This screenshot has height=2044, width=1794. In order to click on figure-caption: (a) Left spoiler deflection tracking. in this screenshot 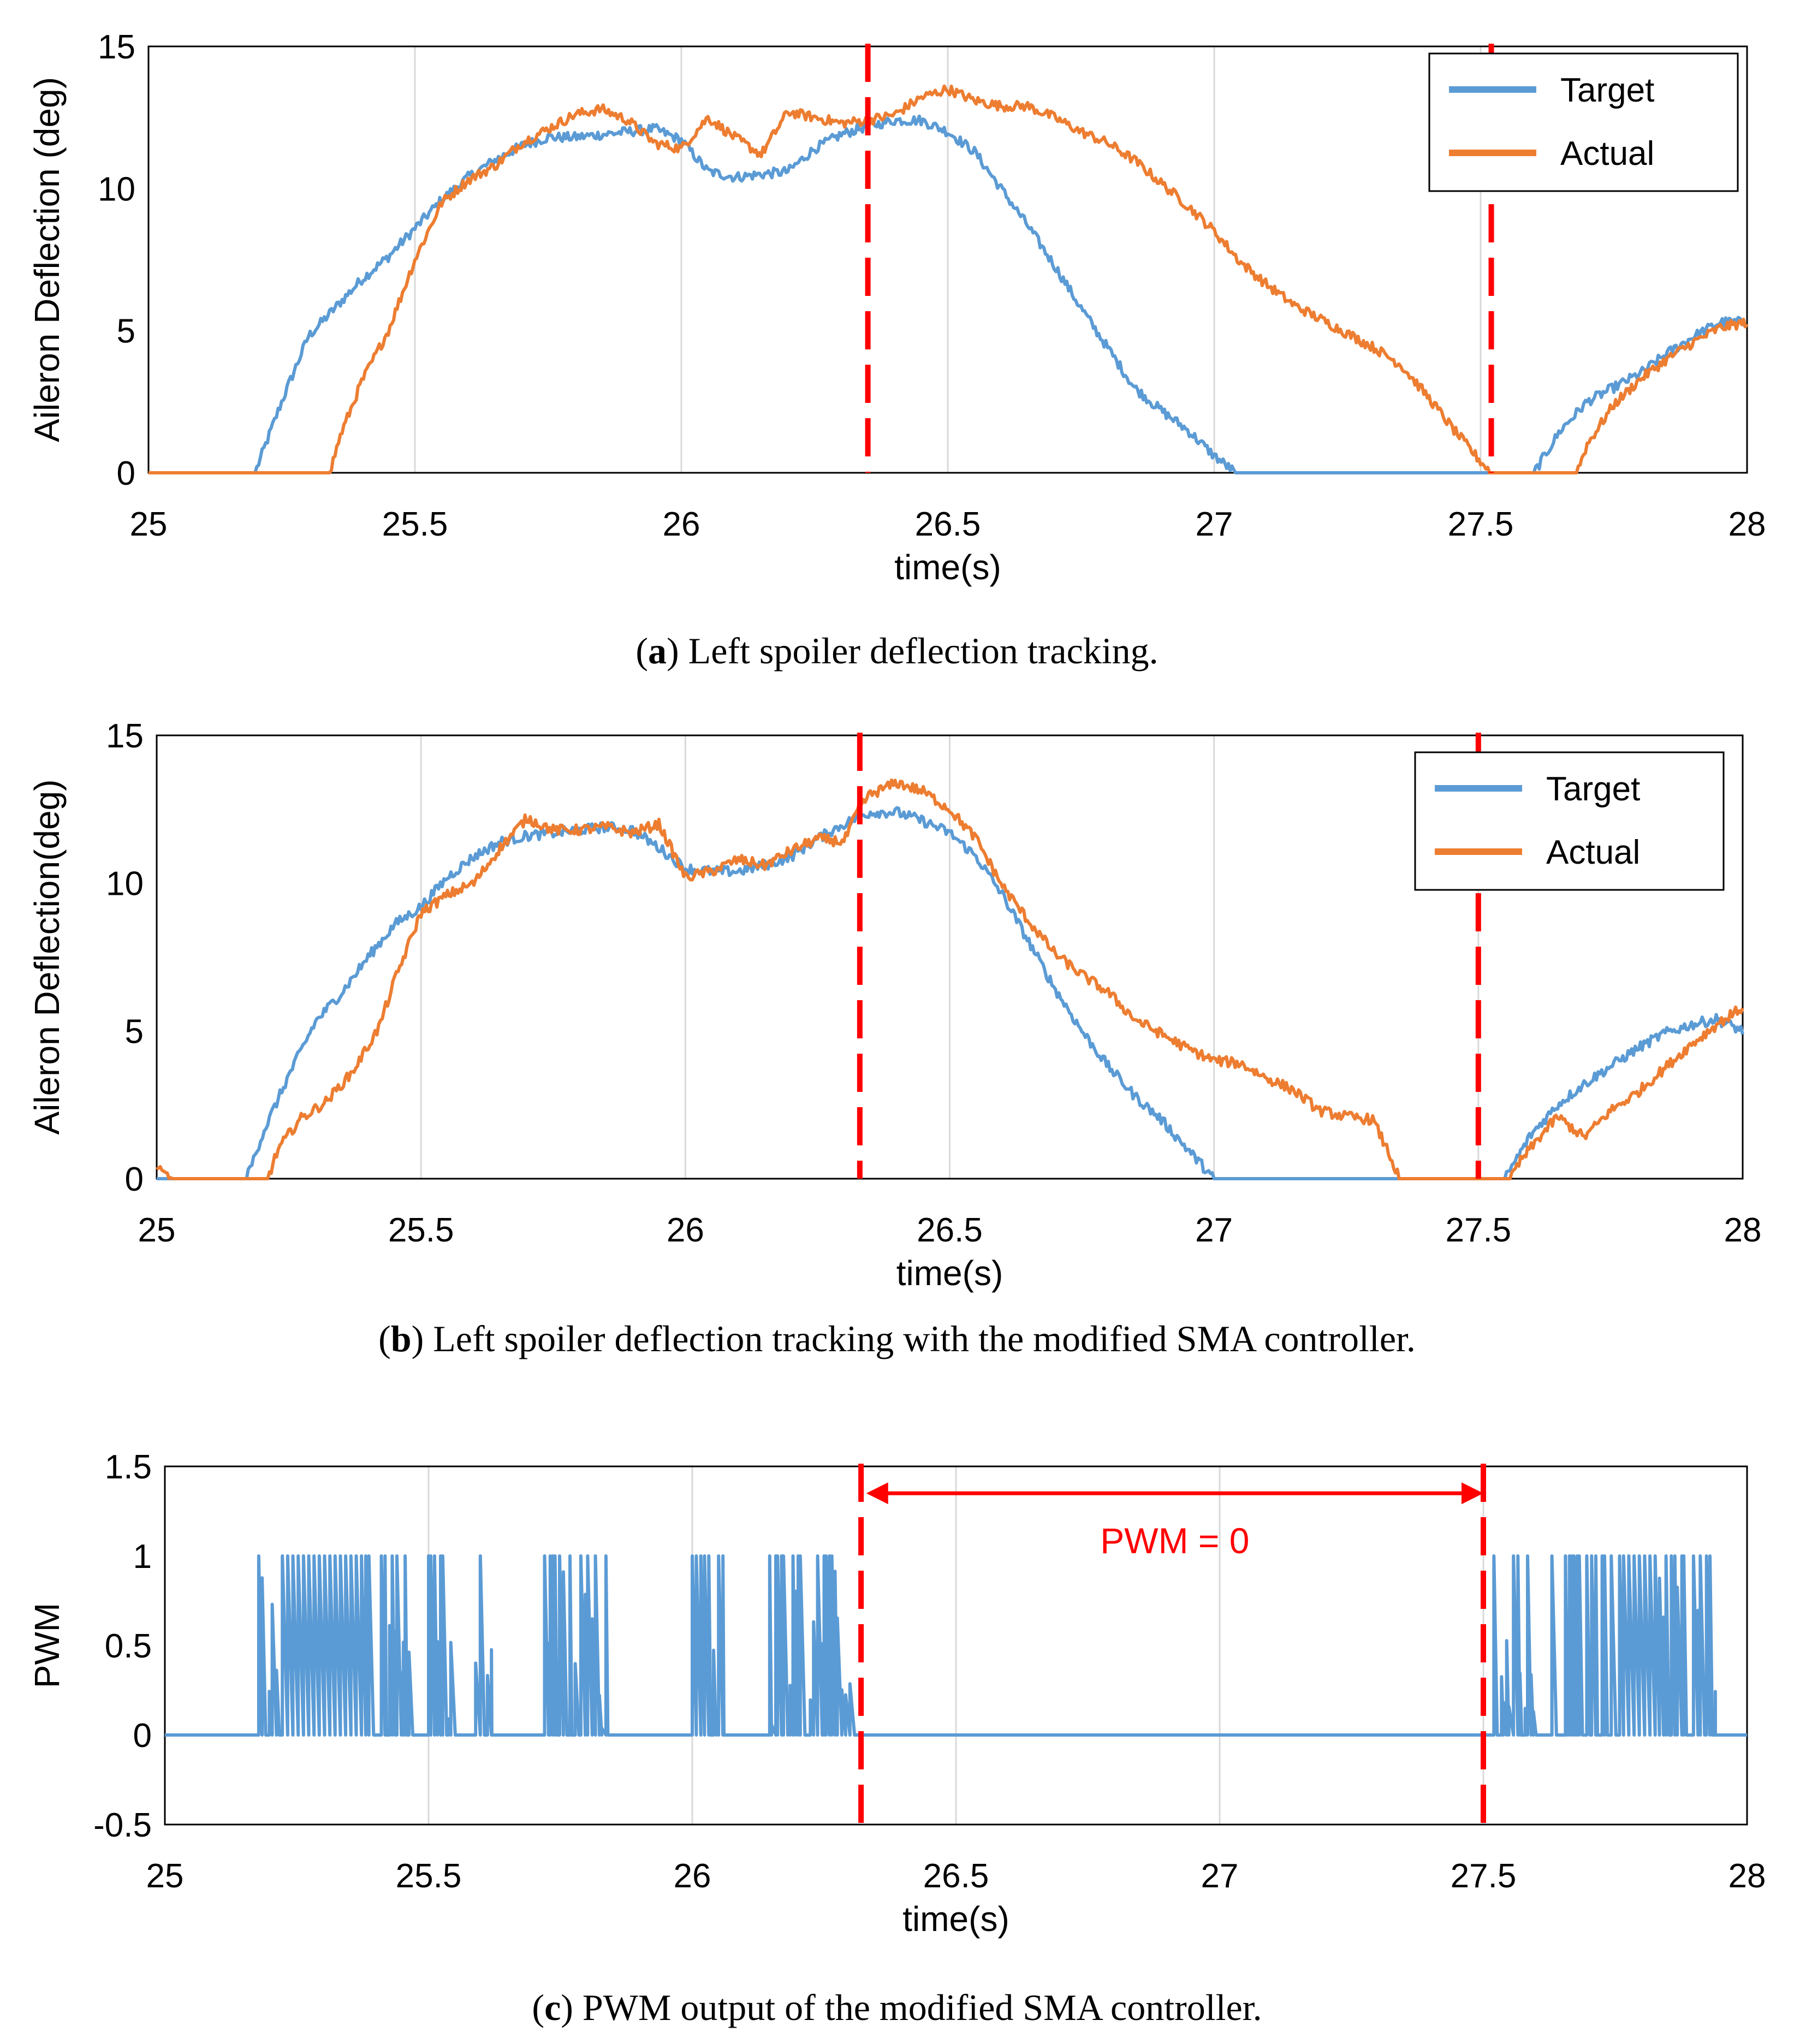, I will do `click(896, 651)`.